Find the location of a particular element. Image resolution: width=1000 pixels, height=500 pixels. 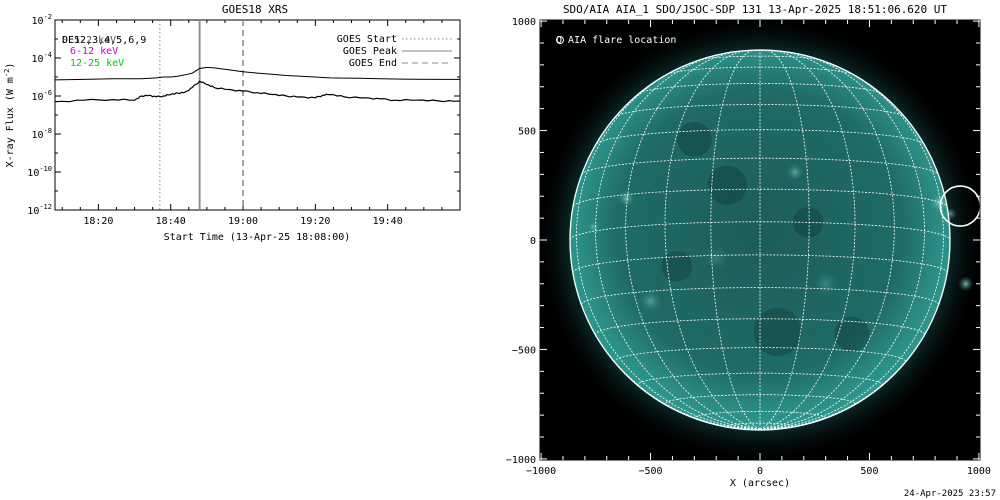

aia-flare-legend-text: O AIA flare location is located at coordinates (616, 40).